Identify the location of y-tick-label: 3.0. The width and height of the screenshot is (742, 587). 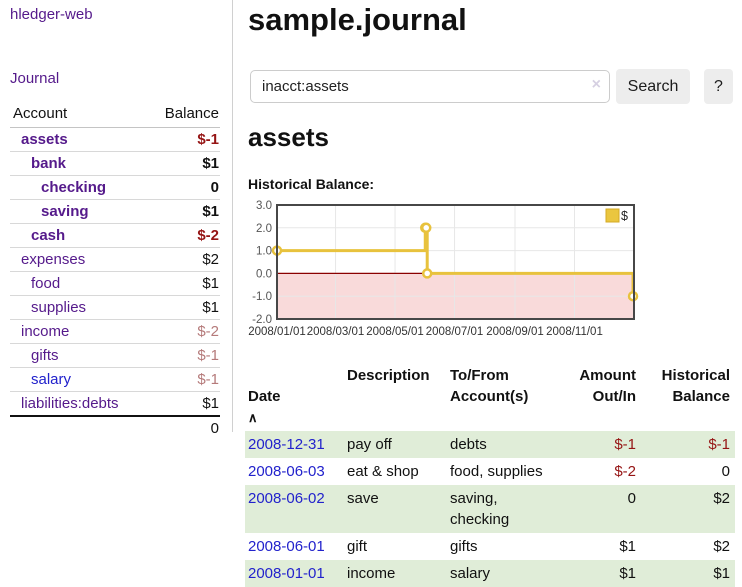
(264, 206).